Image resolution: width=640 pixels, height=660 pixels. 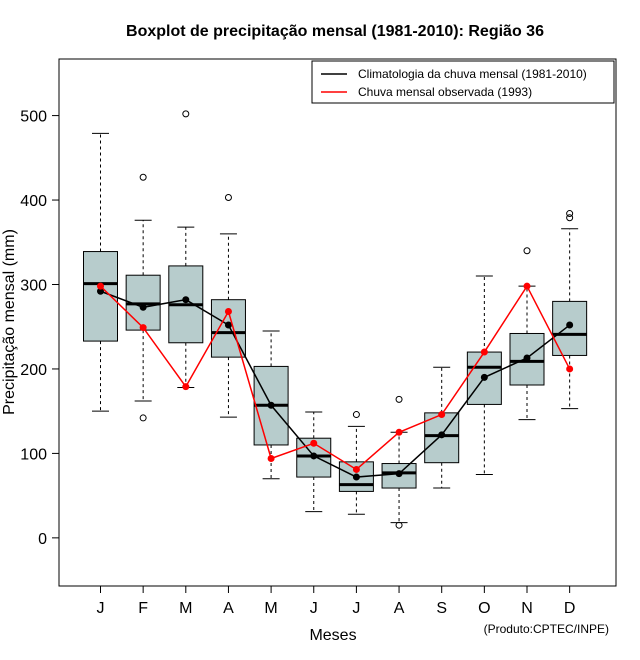 I want to click on legend-box, so click(x=463, y=82).